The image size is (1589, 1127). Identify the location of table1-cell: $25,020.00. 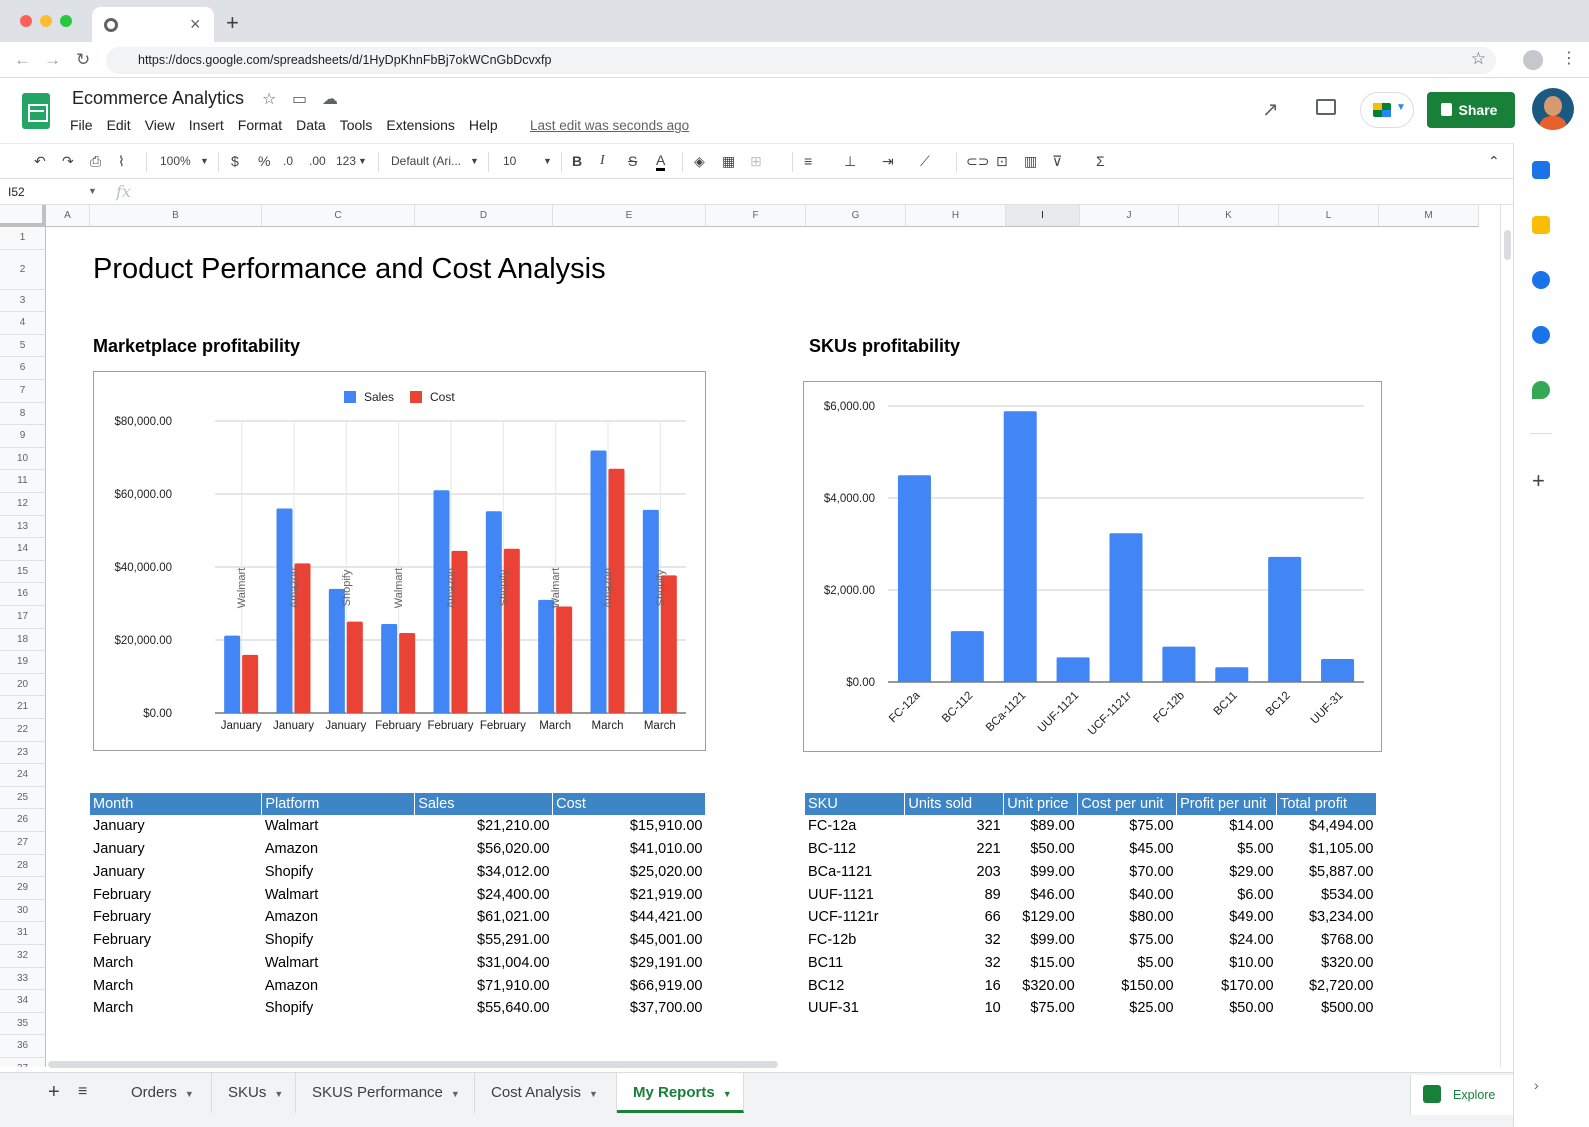
(666, 871).